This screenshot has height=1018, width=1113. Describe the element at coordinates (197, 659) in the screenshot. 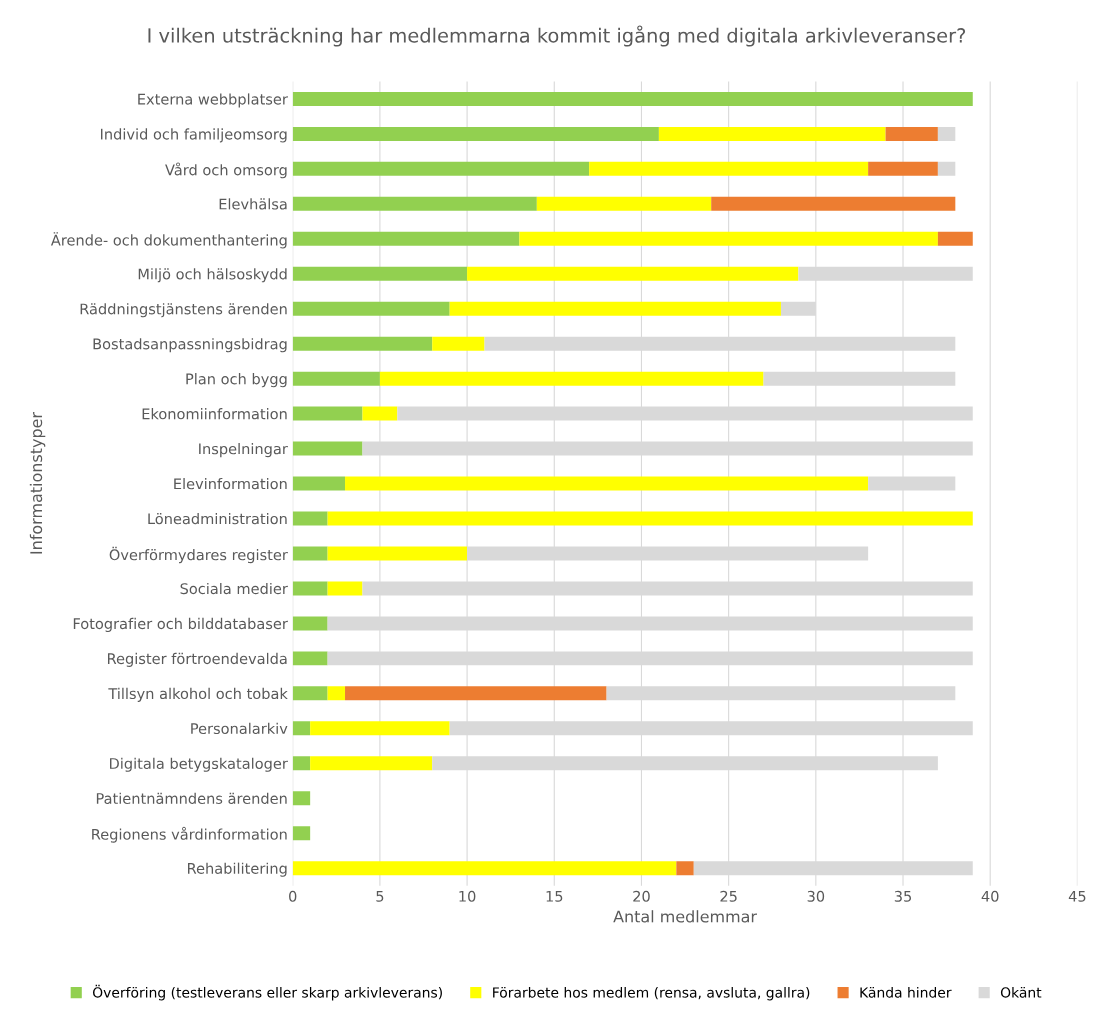

I see `y-tick-label: Register förtroendevalda` at that location.